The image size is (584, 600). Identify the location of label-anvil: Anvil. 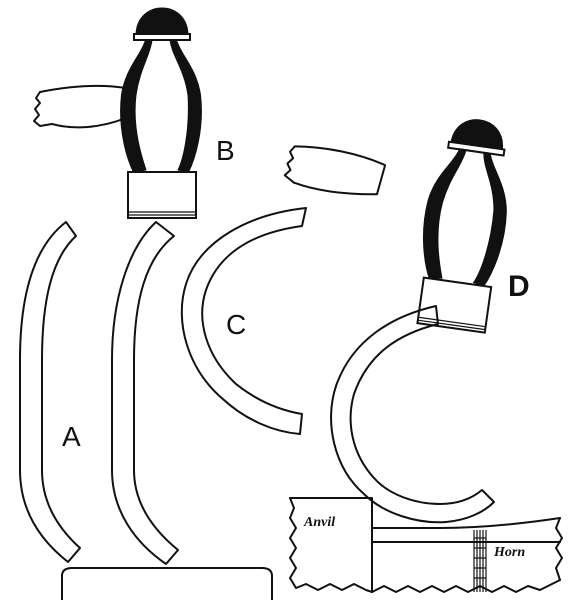
(319, 522).